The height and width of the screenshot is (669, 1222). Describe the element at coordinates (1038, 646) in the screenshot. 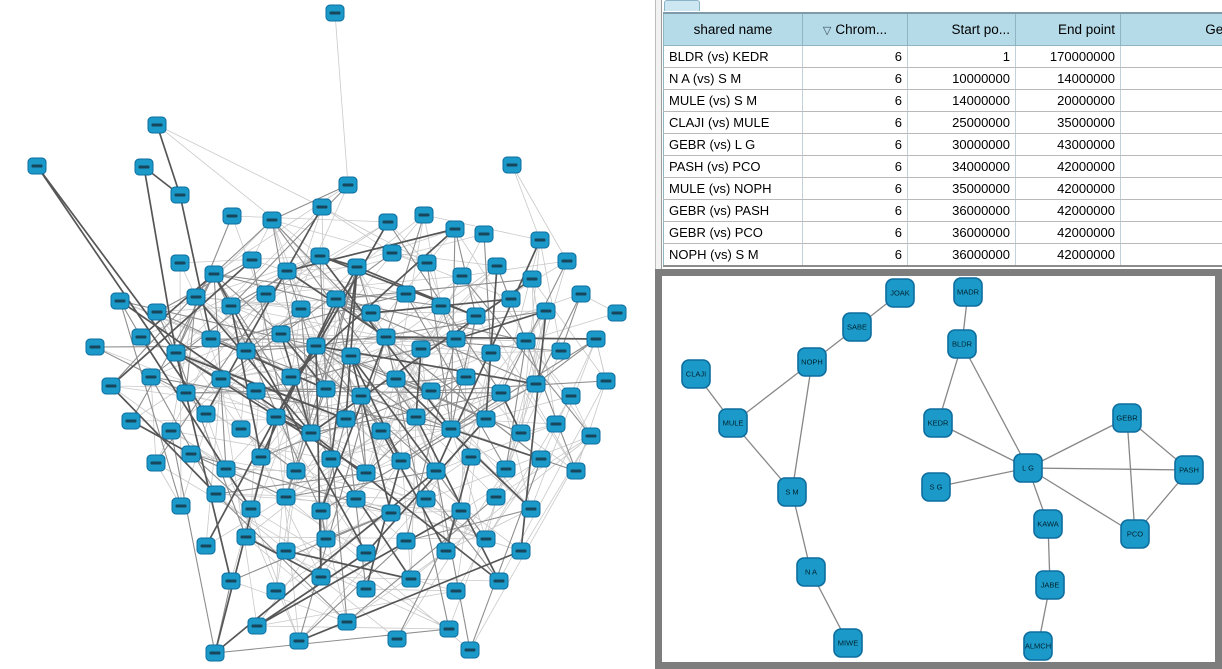

I see `network-node: ALMCH` at that location.